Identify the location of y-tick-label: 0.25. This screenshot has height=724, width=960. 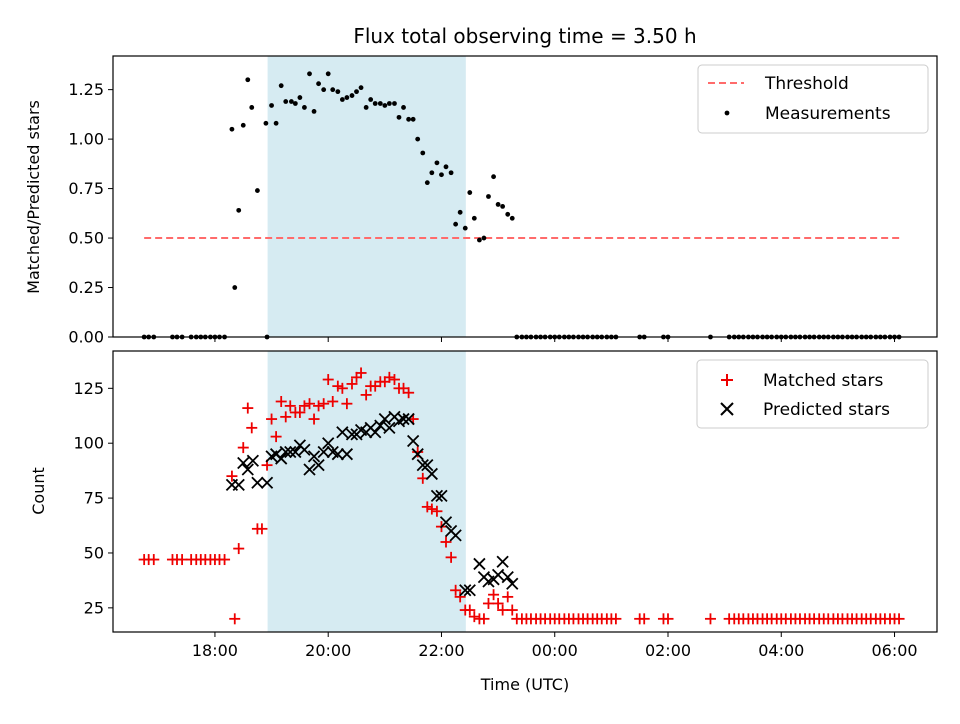
(86, 287).